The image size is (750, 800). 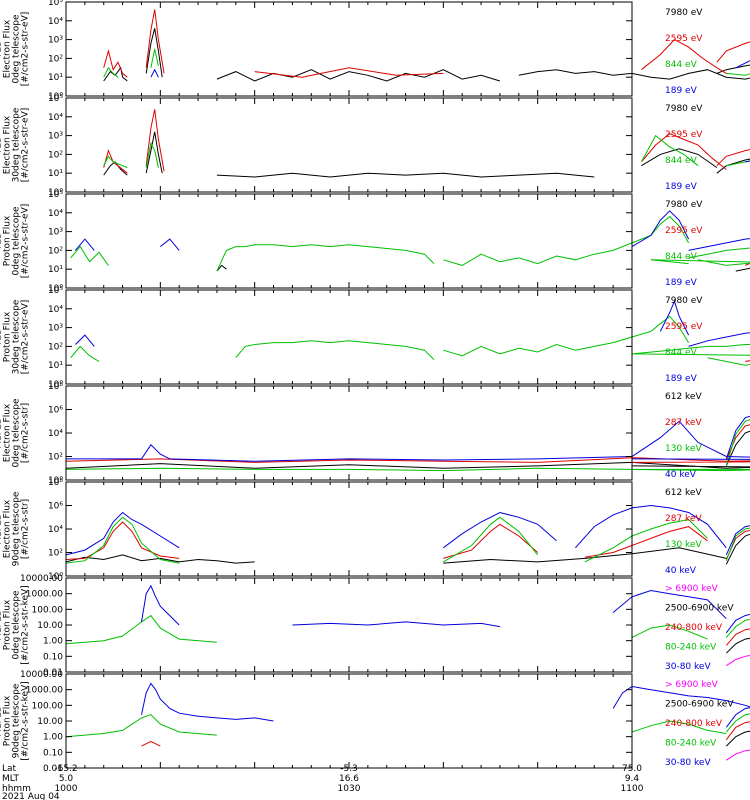 I want to click on date-label: 2021 Aug 04, so click(x=31, y=796).